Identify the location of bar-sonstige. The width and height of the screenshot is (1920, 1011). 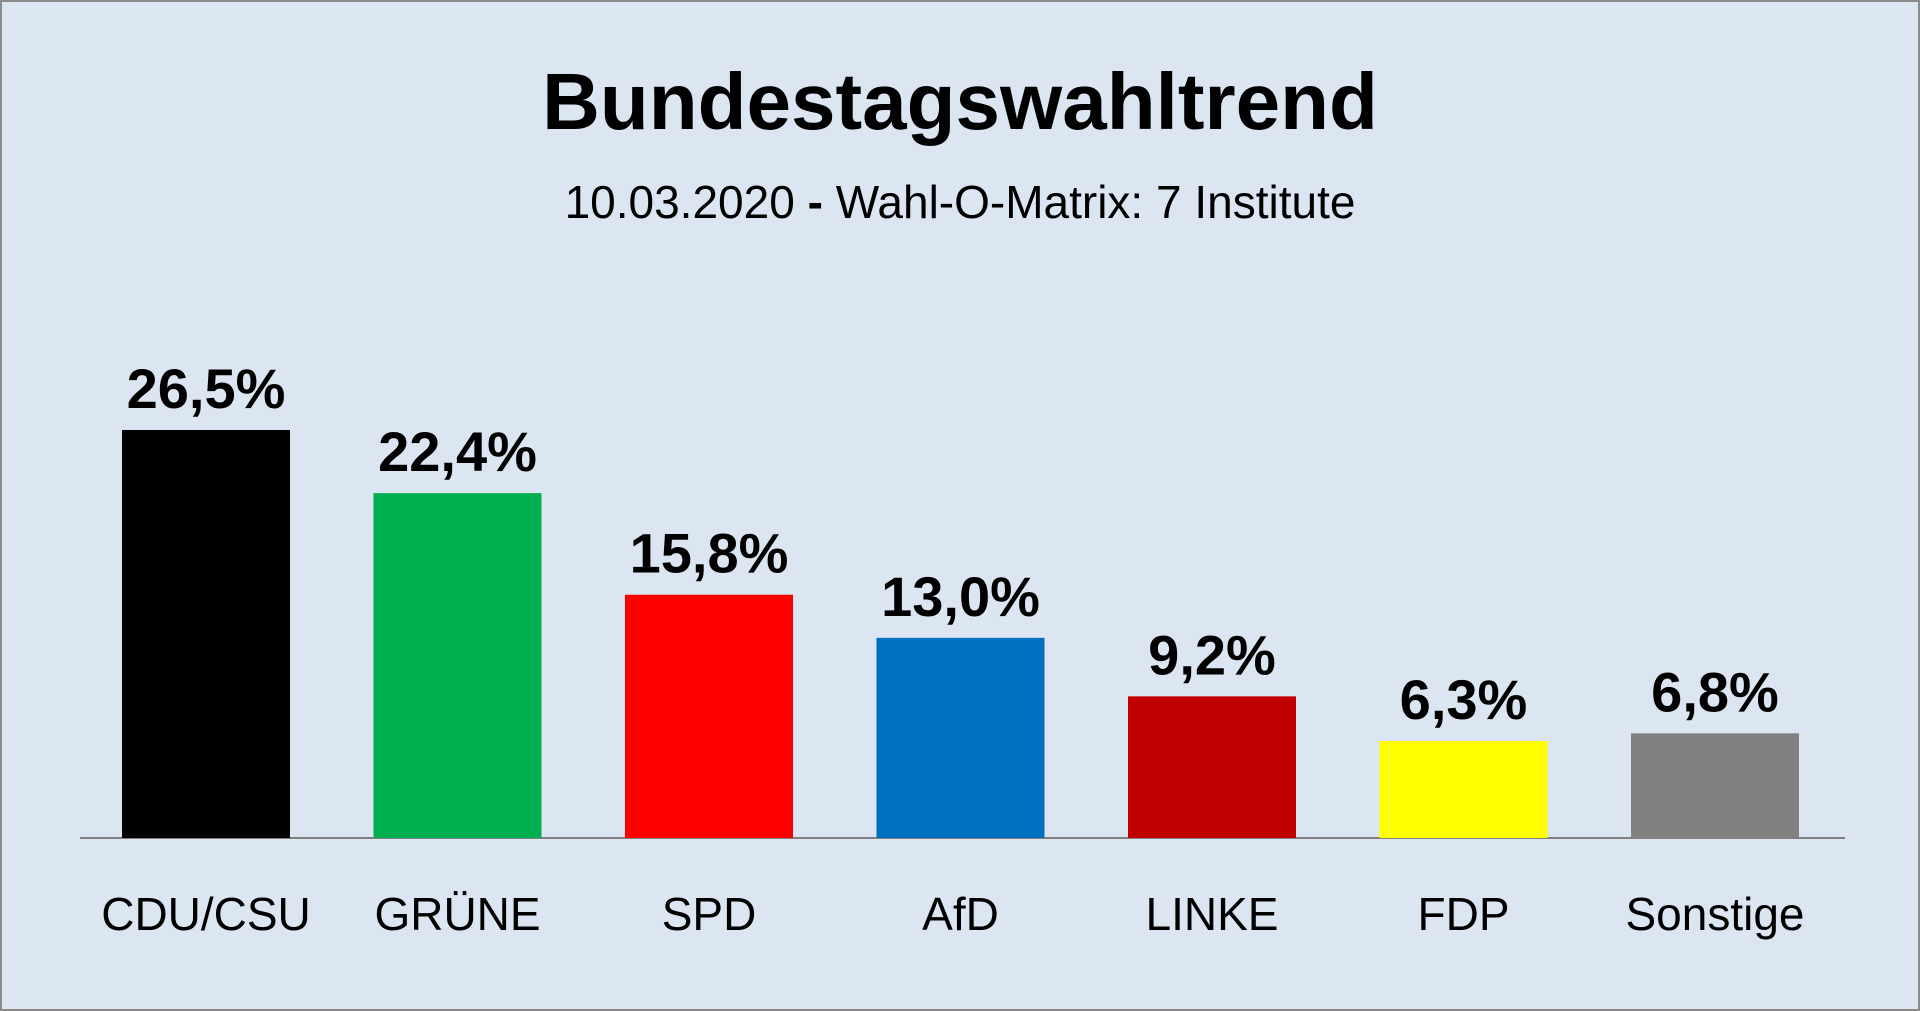
(1715, 785).